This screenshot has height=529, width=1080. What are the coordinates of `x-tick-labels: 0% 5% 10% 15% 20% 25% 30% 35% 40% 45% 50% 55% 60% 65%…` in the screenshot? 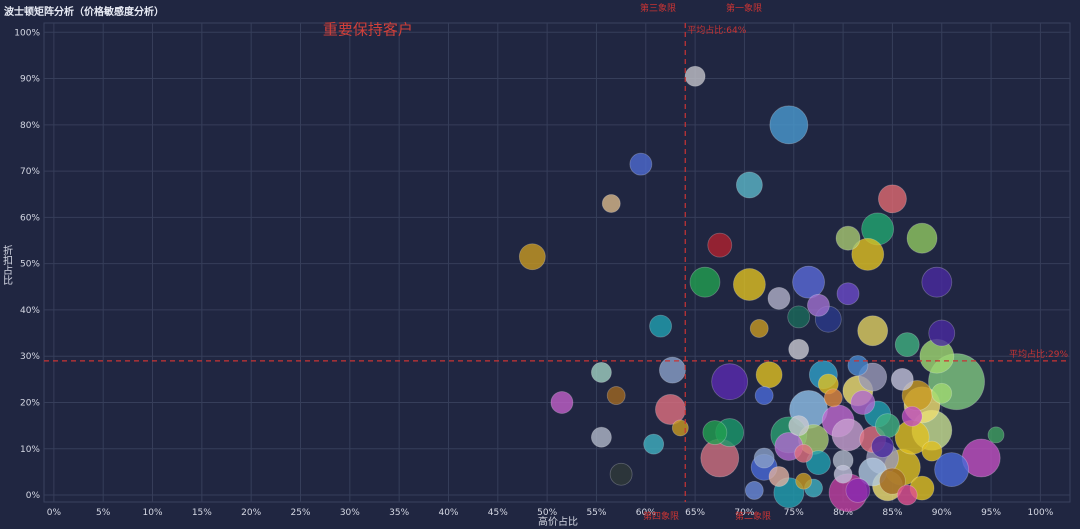 It's located at (550, 513).